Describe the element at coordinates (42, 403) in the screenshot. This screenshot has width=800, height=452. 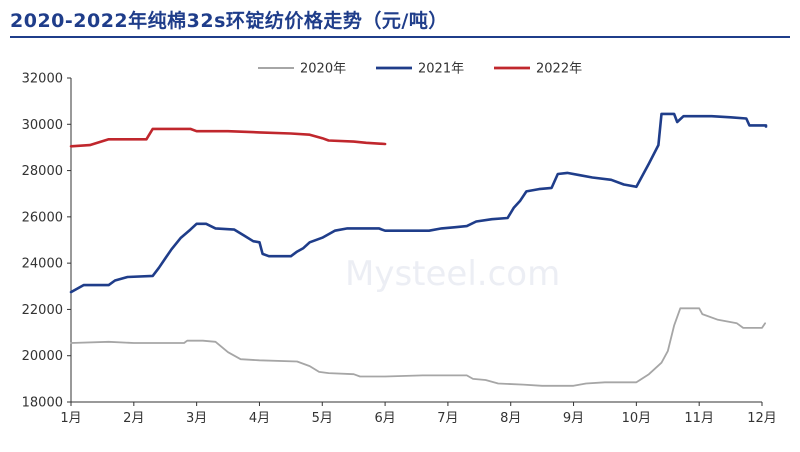
I see `y-tick-label: 18000` at that location.